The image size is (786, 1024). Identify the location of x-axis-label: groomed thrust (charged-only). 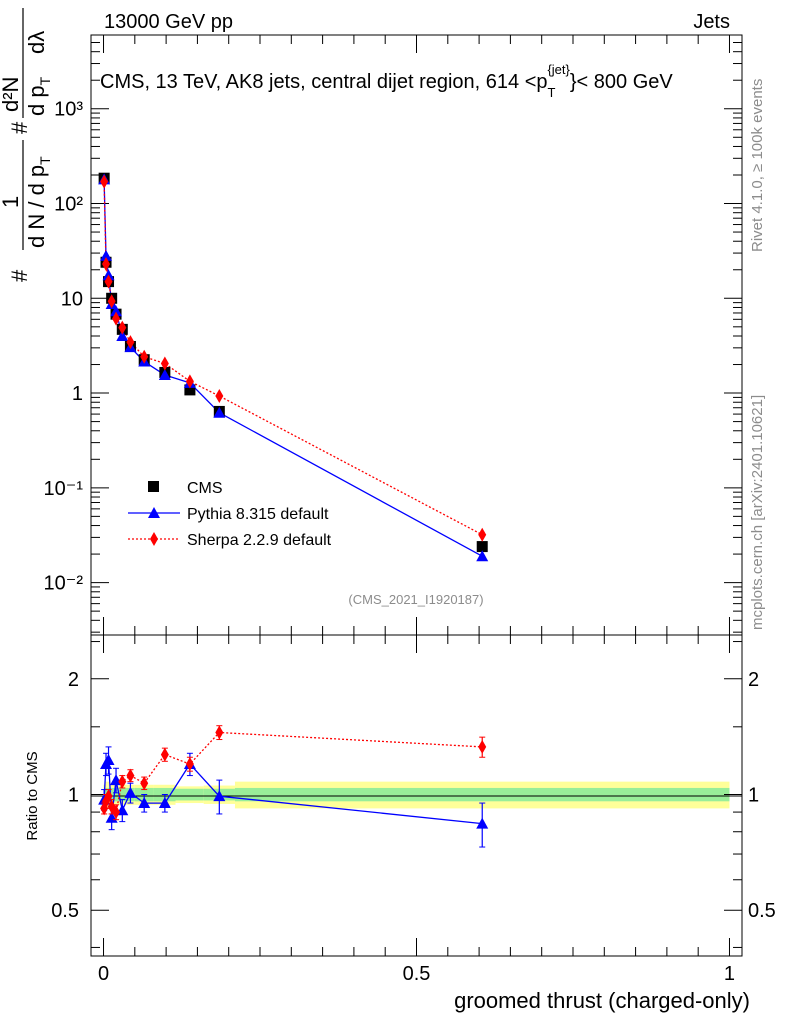
(602, 1000).